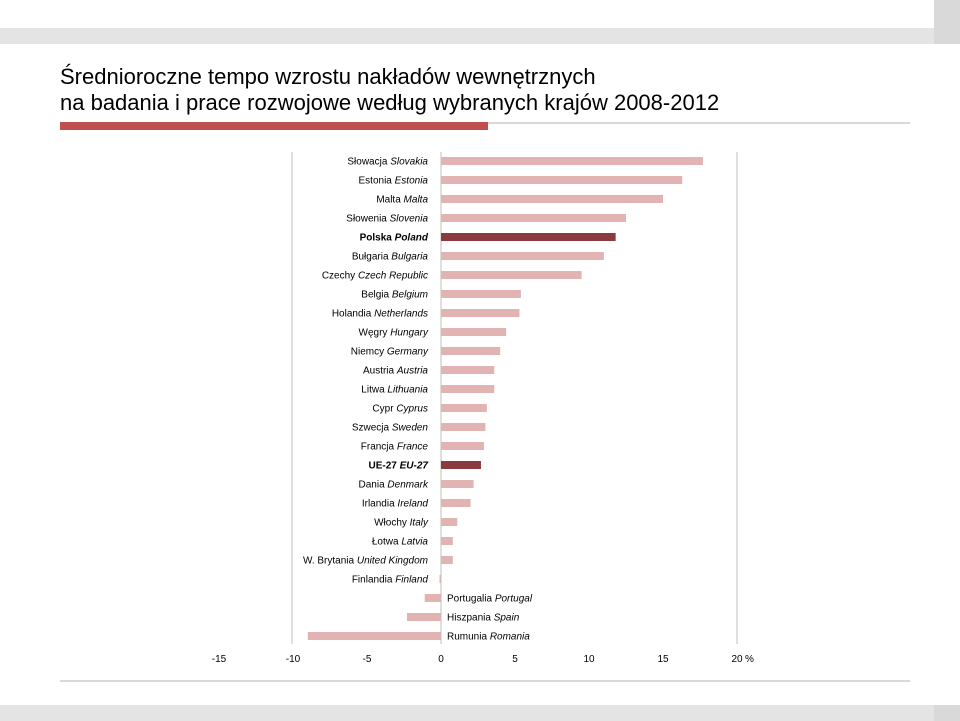 The height and width of the screenshot is (721, 960). Describe the element at coordinates (533, 218) in the screenshot. I see `bar-slovenia` at that location.